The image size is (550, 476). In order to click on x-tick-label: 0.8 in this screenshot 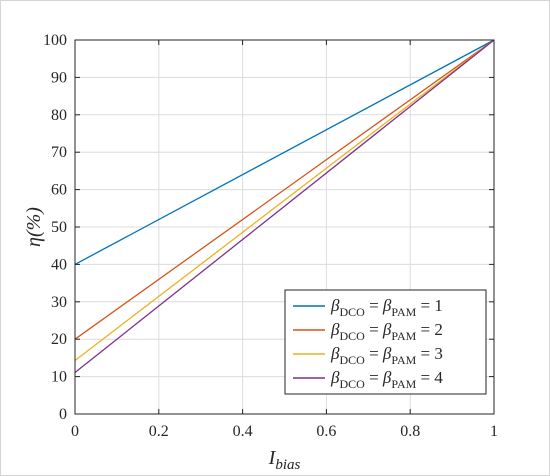, I will do `click(410, 431)`.